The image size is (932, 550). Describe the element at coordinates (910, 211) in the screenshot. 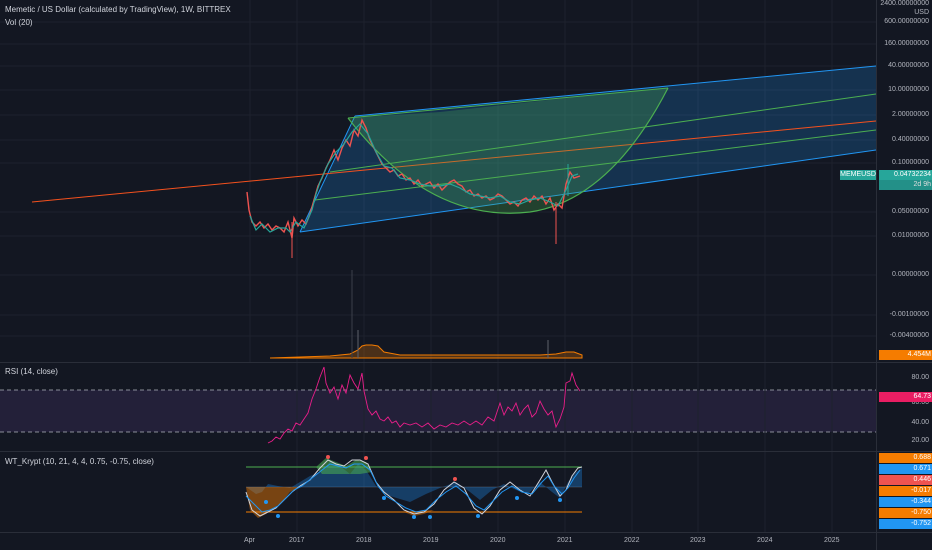

I see `price-axis-label: 0.05000000` at that location.